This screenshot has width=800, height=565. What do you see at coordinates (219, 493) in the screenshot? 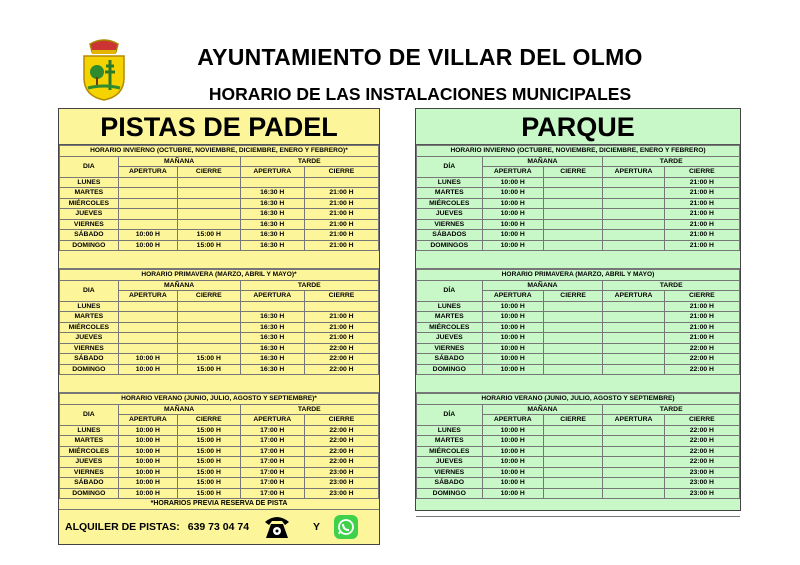
I see `table-row: DOMINGO 10:00 H 15:00 H 17:00 H 23:00 H` at bounding box center [219, 493].